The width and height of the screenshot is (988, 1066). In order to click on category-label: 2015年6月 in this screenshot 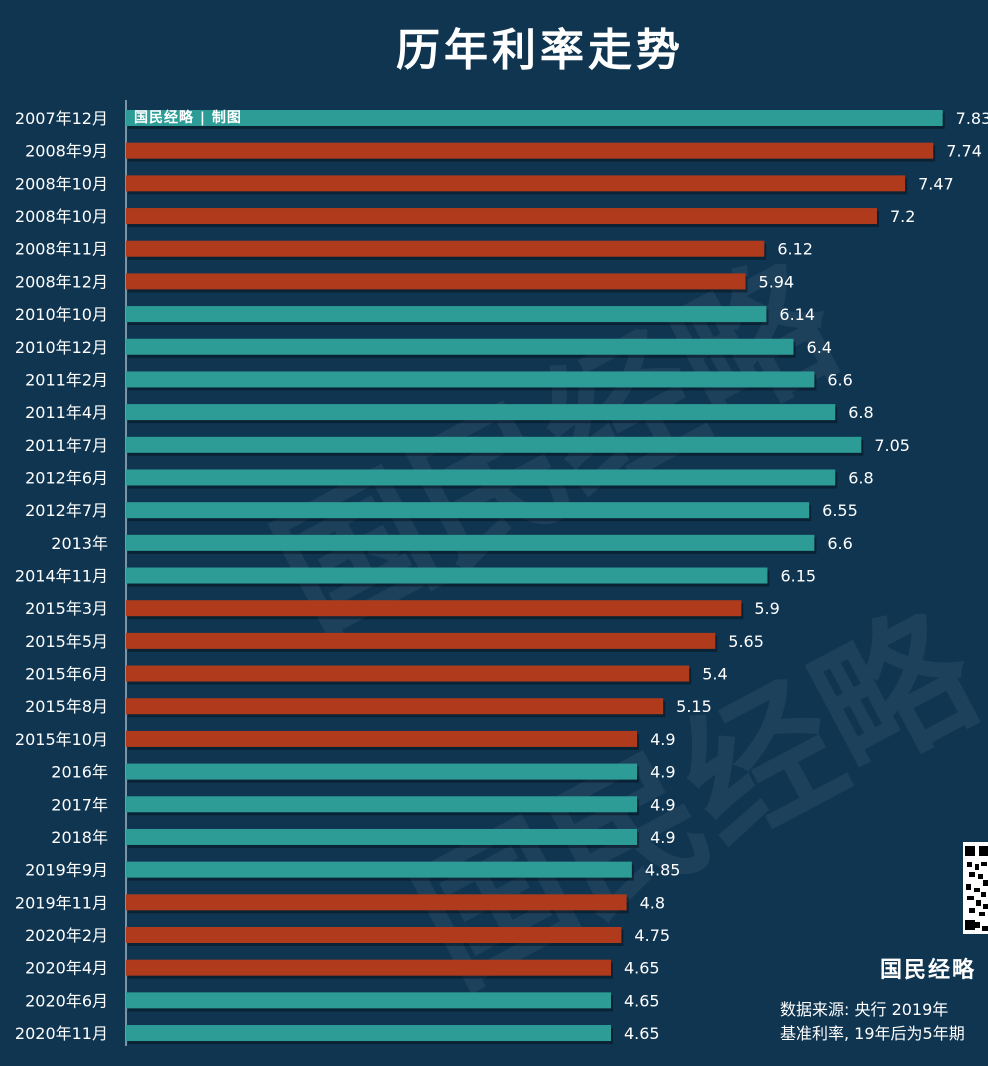, I will do `click(66, 674)`.